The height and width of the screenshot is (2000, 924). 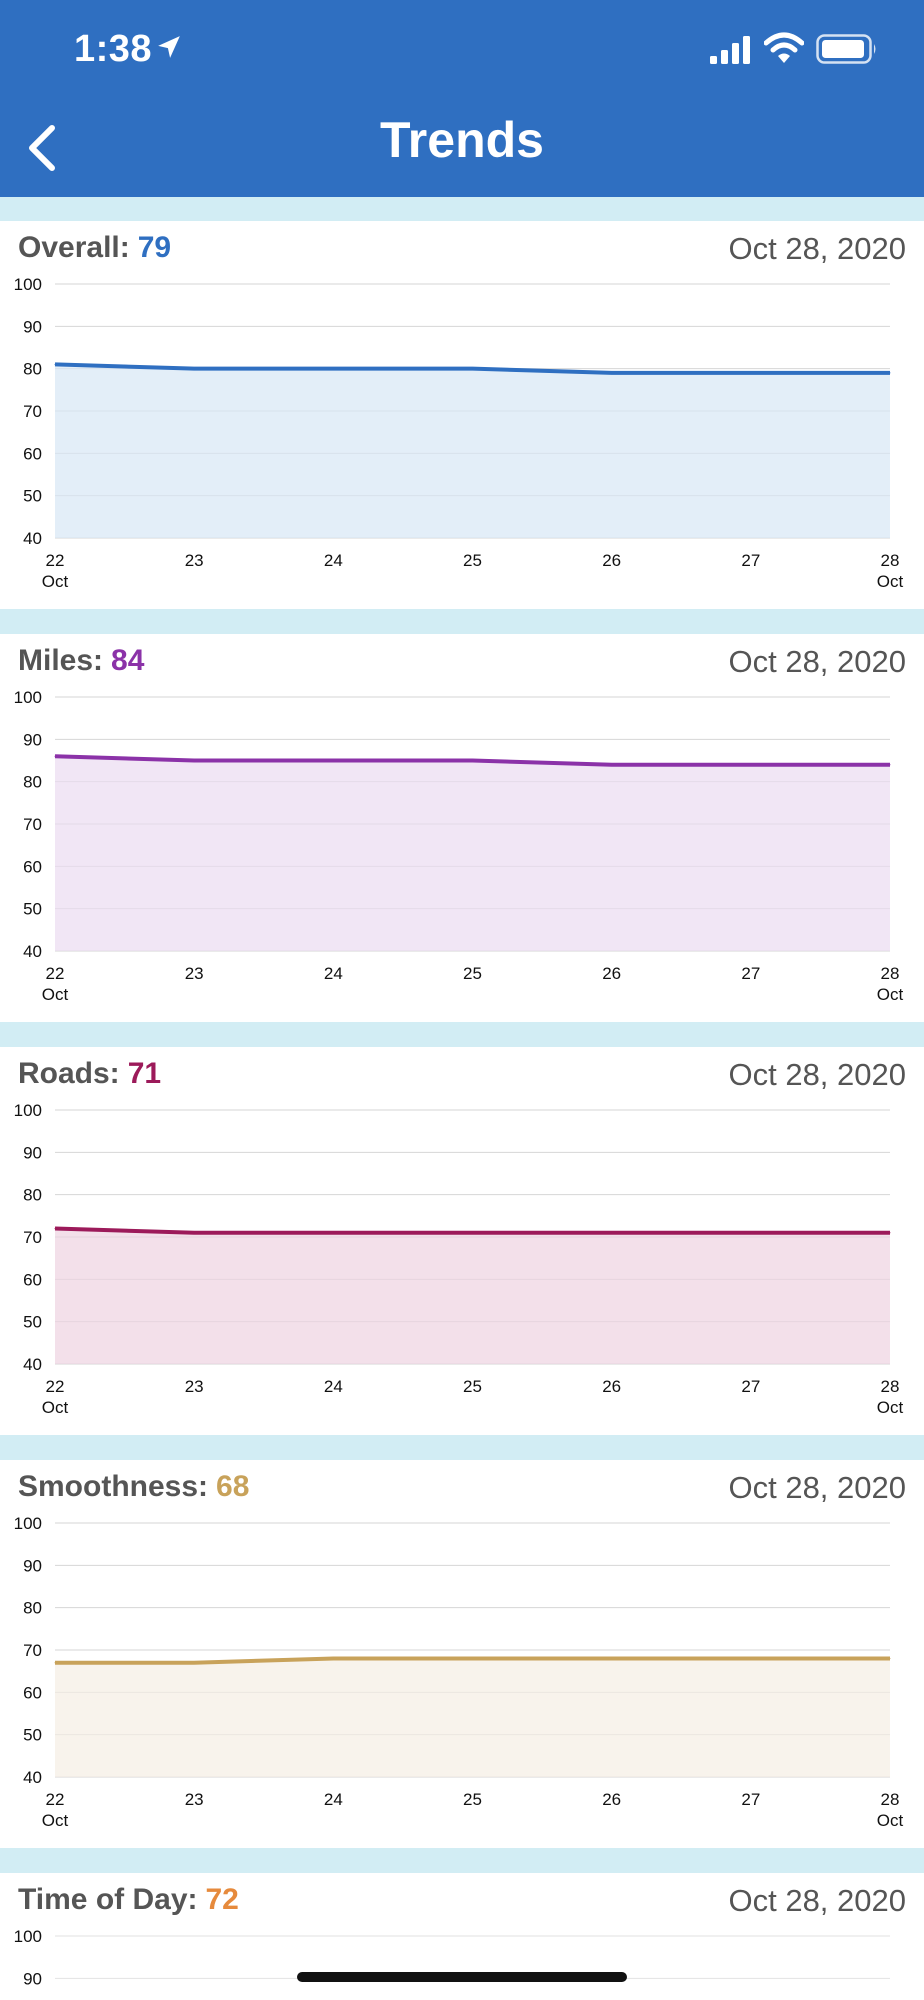 I want to click on card-label: Smoothness:, so click(x=113, y=1486).